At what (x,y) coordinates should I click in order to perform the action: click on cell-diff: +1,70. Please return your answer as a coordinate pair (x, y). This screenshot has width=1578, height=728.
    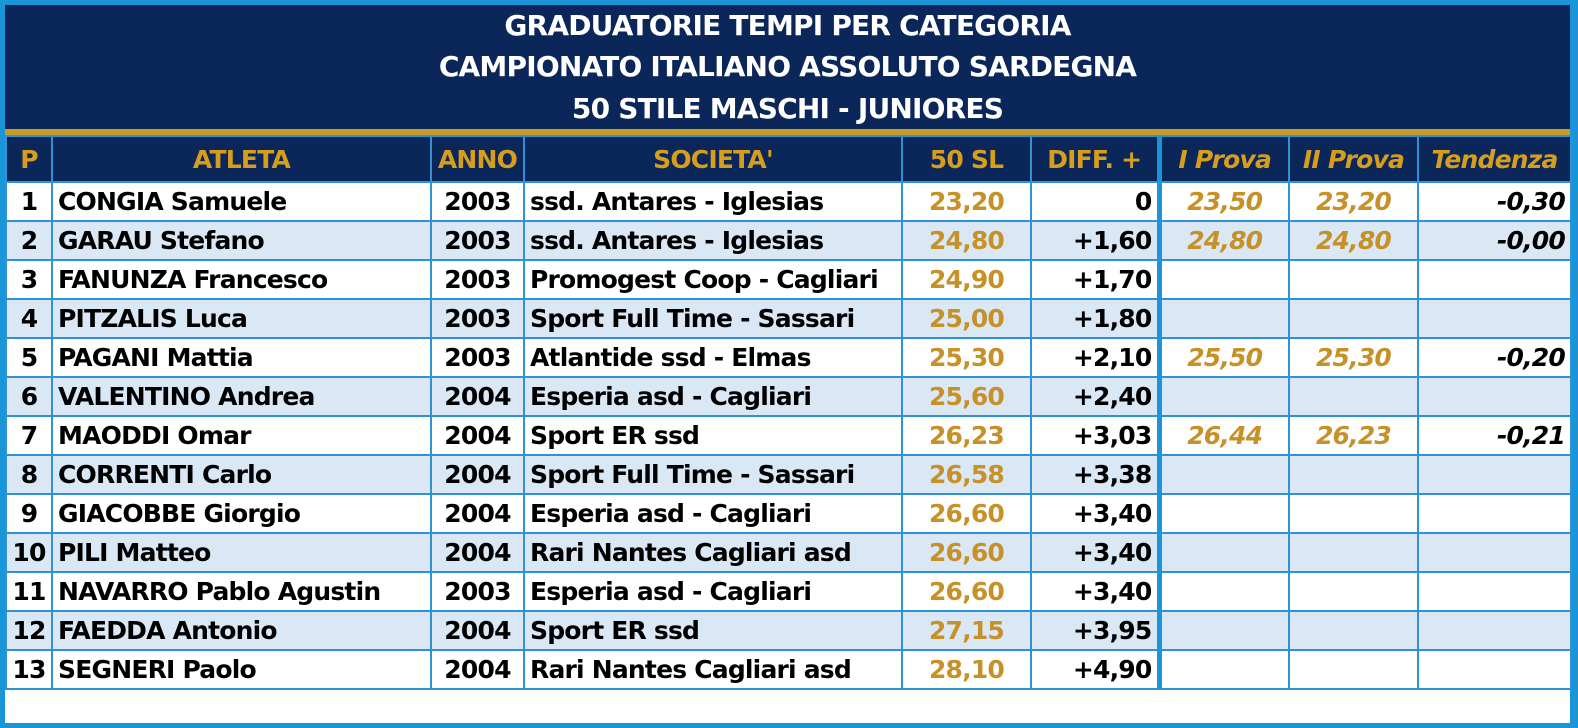
    Looking at the image, I should click on (1095, 279).